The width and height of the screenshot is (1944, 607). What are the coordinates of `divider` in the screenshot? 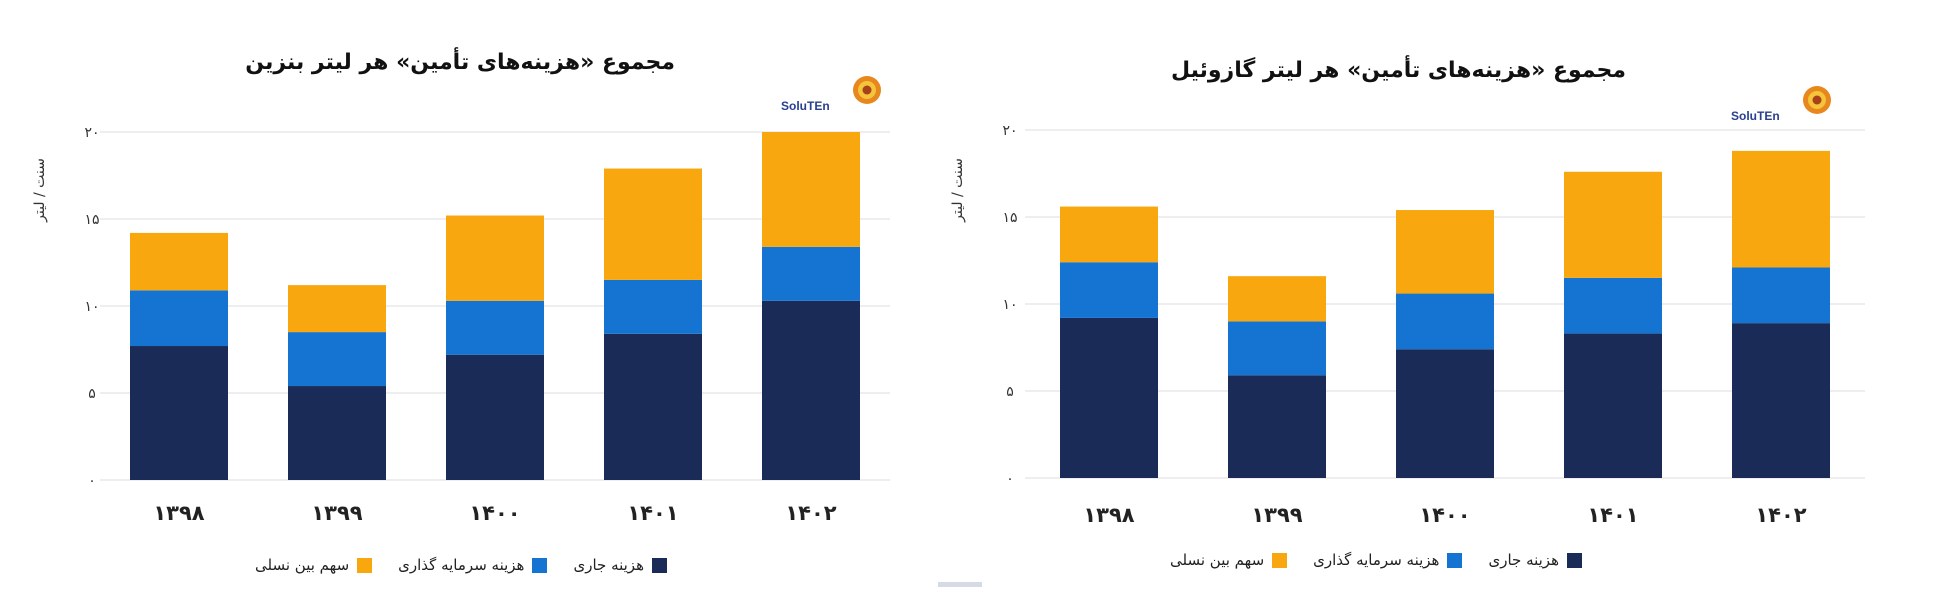 It's located at (960, 584).